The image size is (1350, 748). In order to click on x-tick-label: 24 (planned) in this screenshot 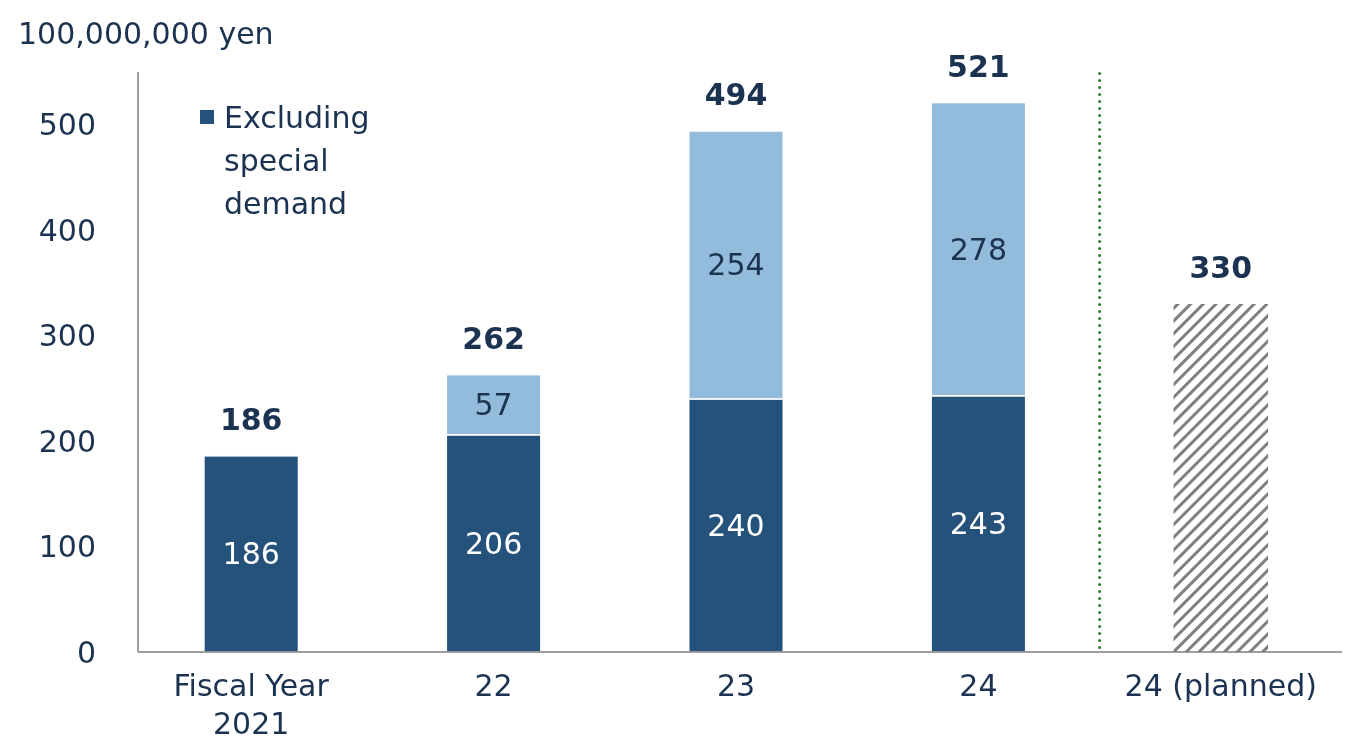, I will do `click(1221, 685)`.